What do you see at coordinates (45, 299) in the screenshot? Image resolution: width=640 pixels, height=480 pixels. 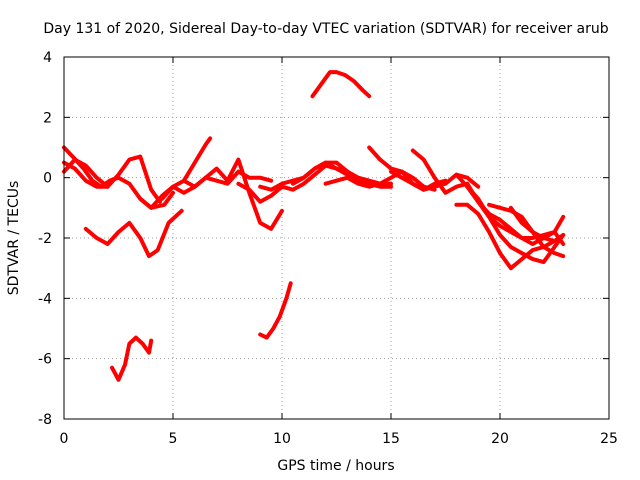 I see `y-tick-label: -4` at bounding box center [45, 299].